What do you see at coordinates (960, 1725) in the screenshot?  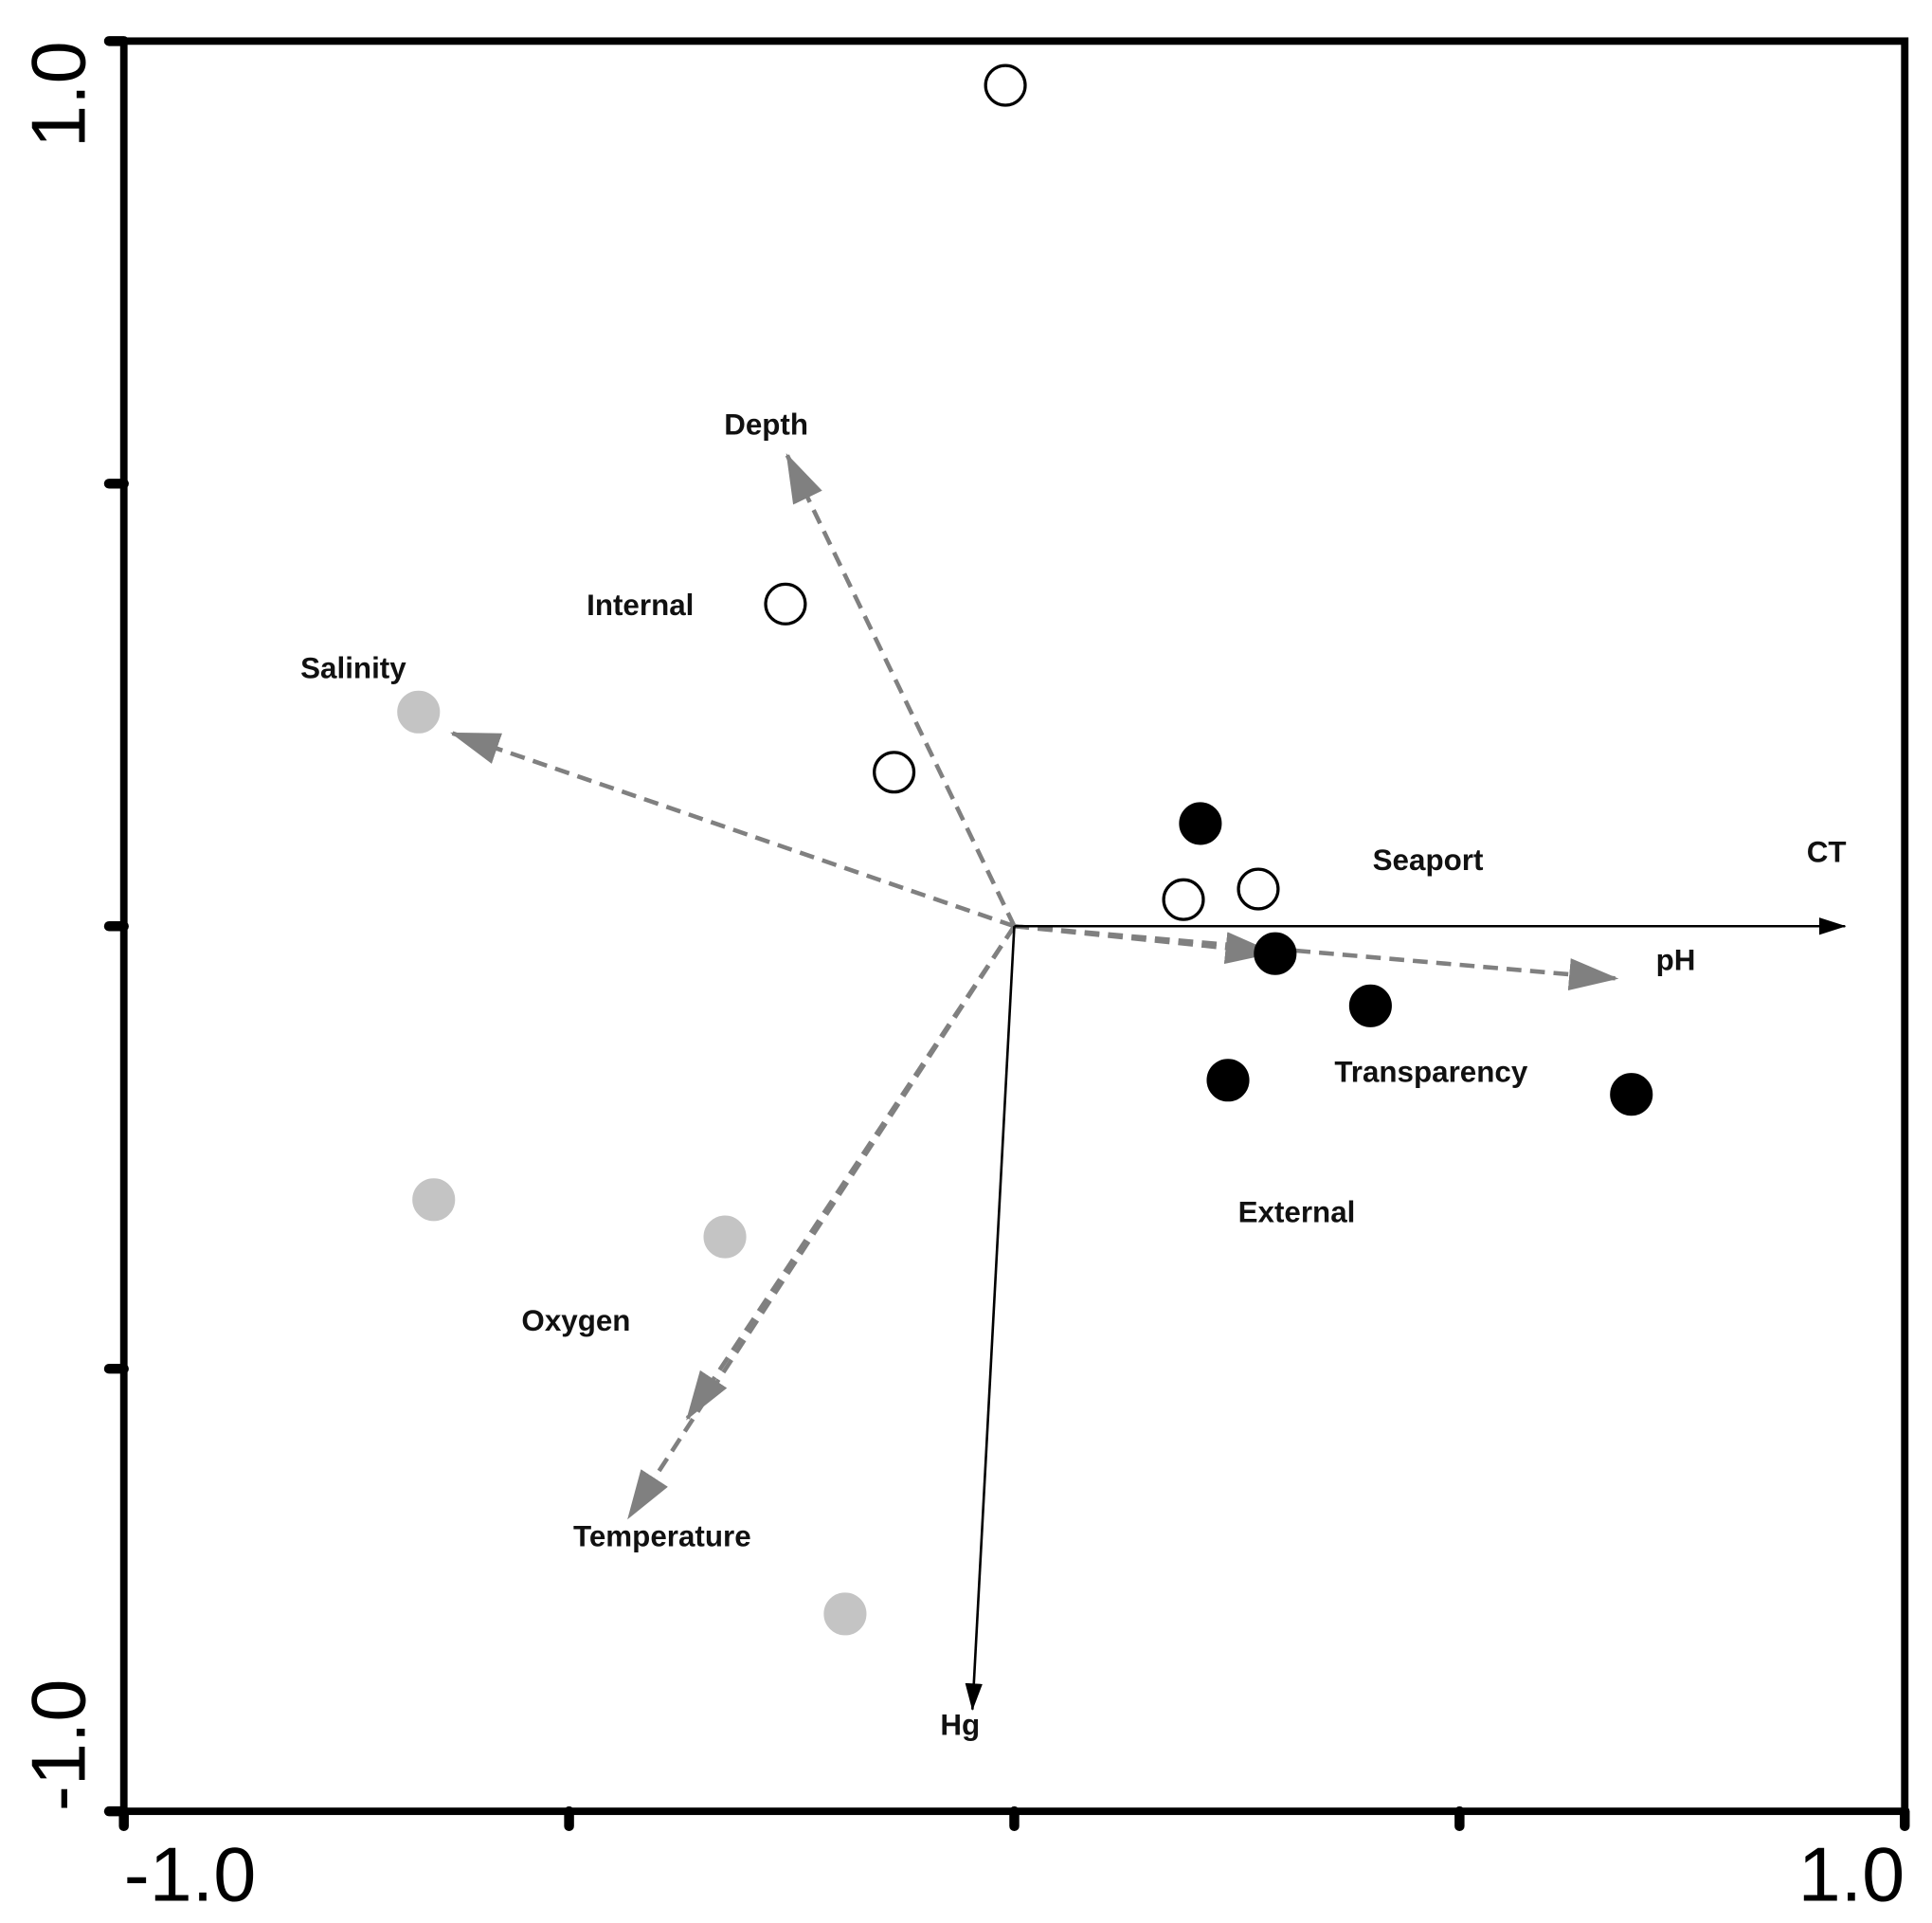 I see `vector-label: Hg` at bounding box center [960, 1725].